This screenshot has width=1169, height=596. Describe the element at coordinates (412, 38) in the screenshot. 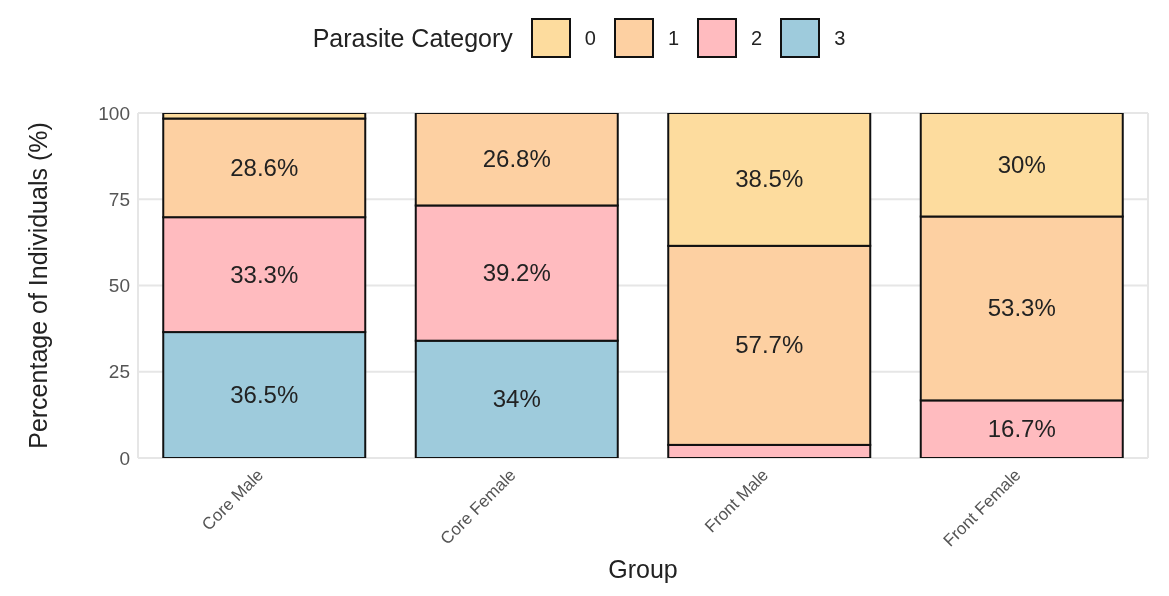

I see `legend-title: Parasite Category` at that location.